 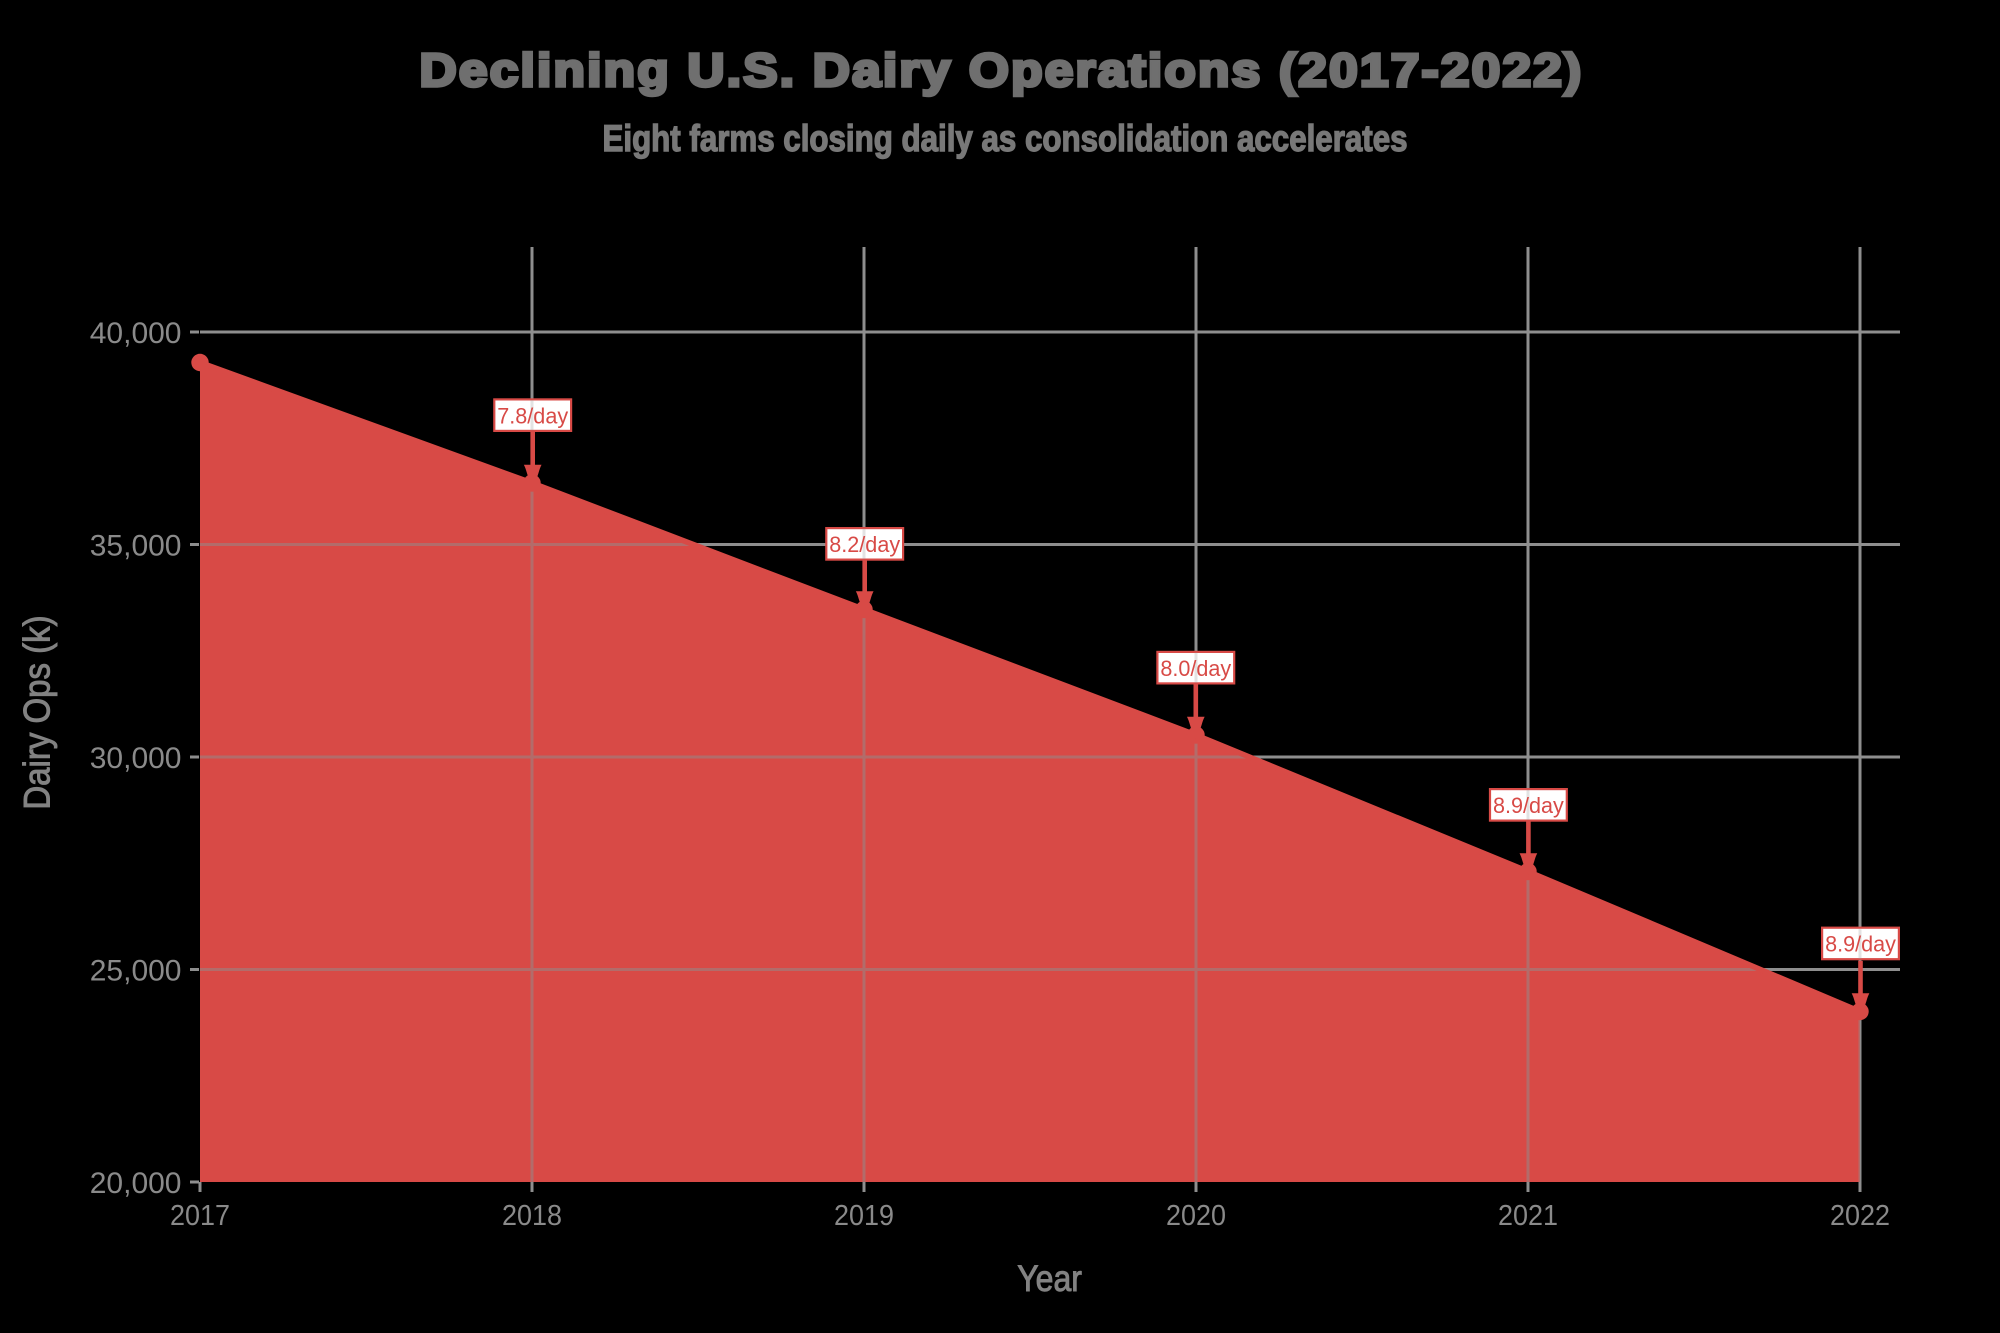 What do you see at coordinates (864, 545) in the screenshot?
I see `svg-text: 8.2/day` at bounding box center [864, 545].